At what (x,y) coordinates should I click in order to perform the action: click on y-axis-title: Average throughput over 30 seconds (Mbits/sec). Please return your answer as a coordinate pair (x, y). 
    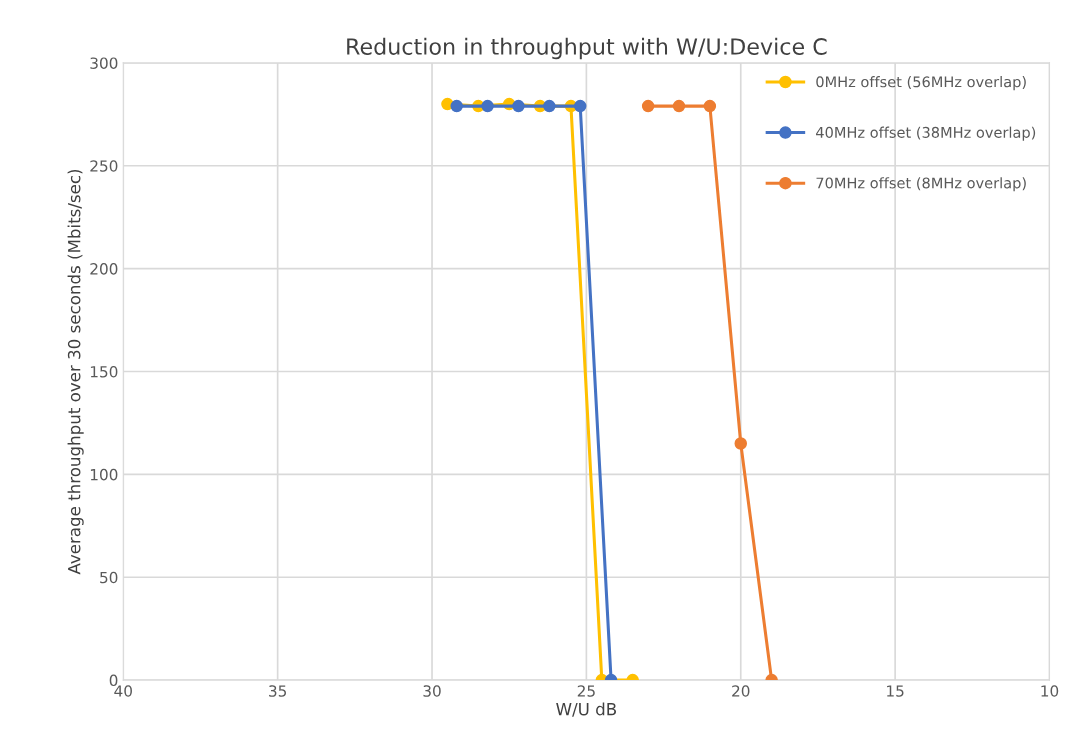
    Looking at the image, I should click on (75, 372).